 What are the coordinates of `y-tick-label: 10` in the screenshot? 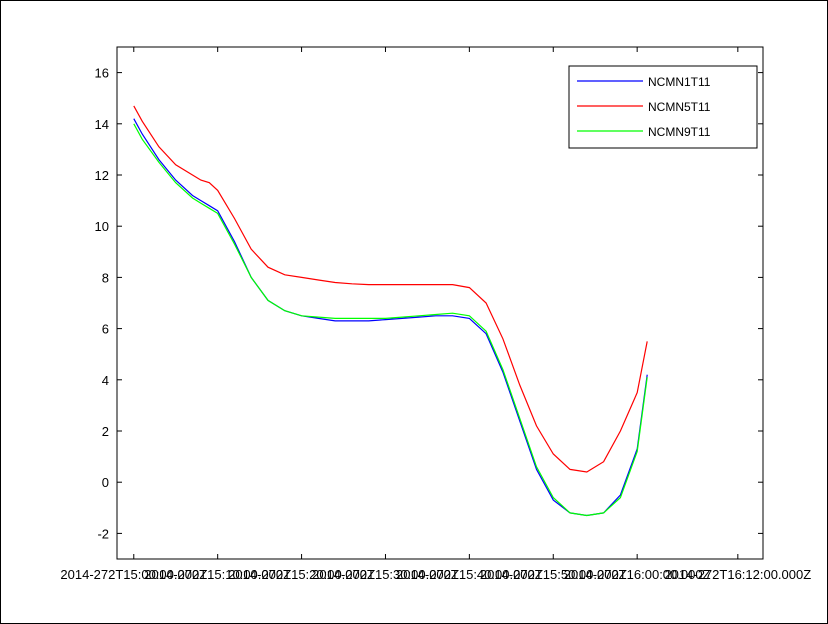 It's located at (102, 226).